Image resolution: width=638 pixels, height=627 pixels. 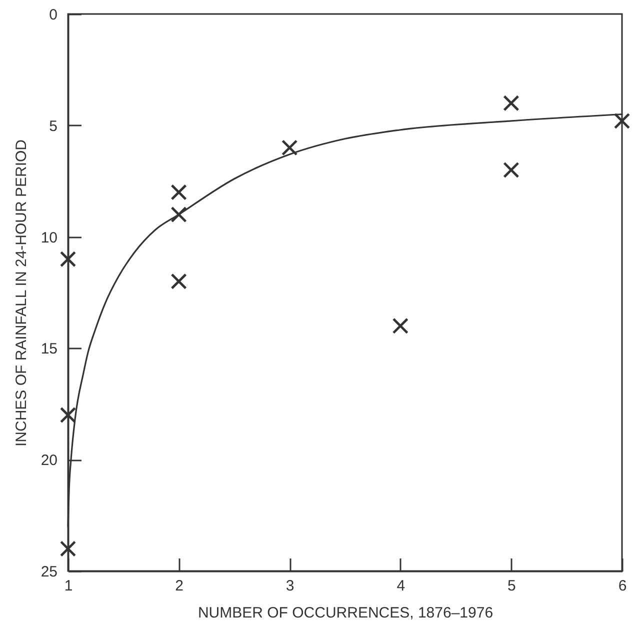 What do you see at coordinates (53, 15) in the screenshot?
I see `y-tick-label: 0` at bounding box center [53, 15].